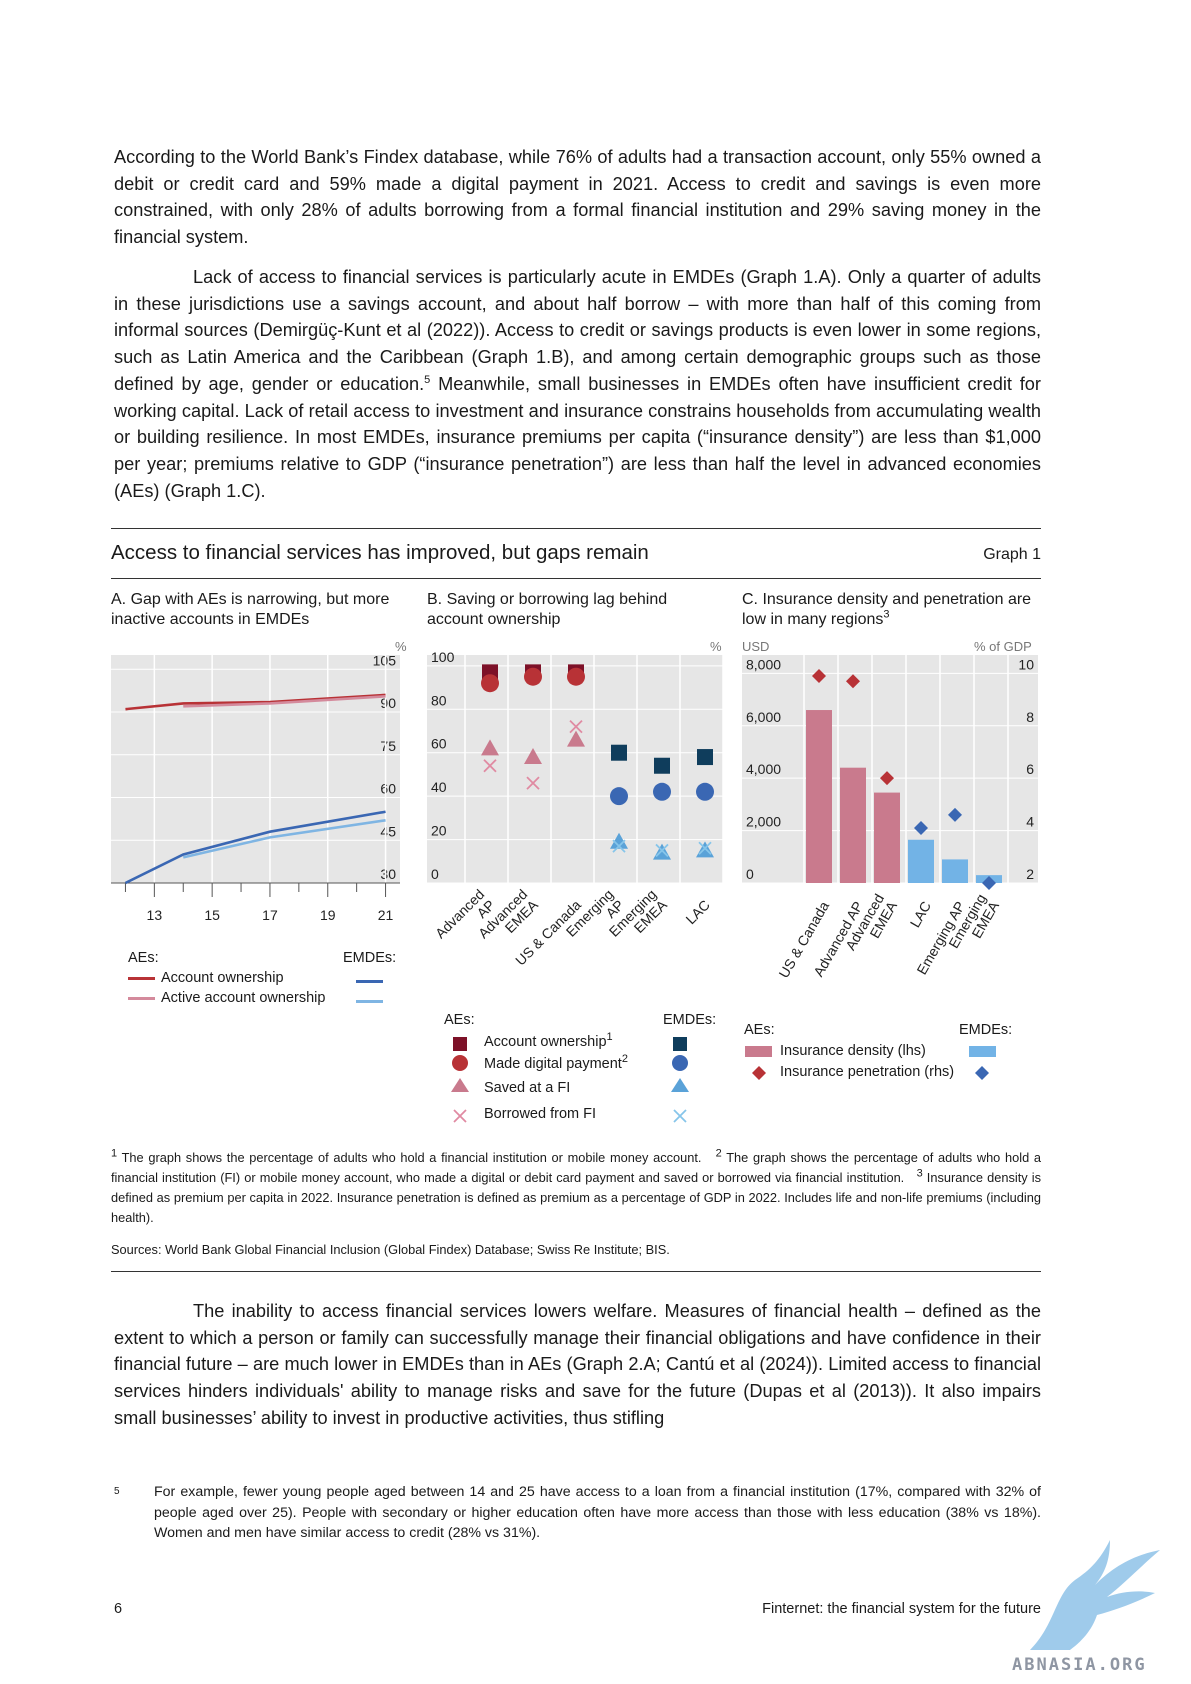 This screenshot has height=1684, width=1191. What do you see at coordinates (435, 874) in the screenshot?
I see `panel-b-ytick-label: 0` at bounding box center [435, 874].